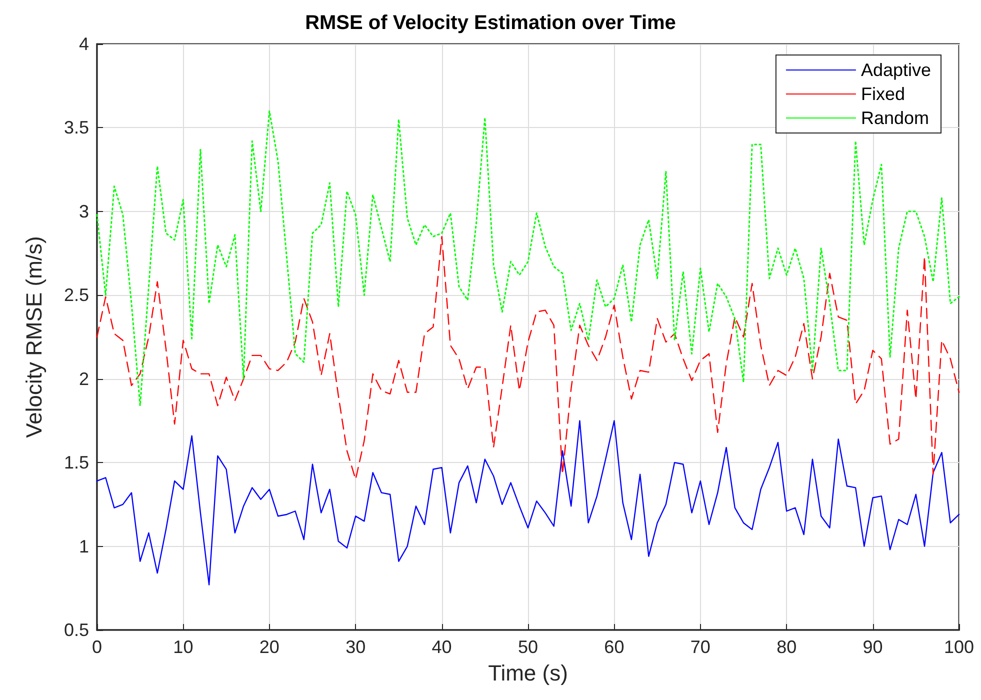  I want to click on y-tick-label: 3.5, so click(76, 128).